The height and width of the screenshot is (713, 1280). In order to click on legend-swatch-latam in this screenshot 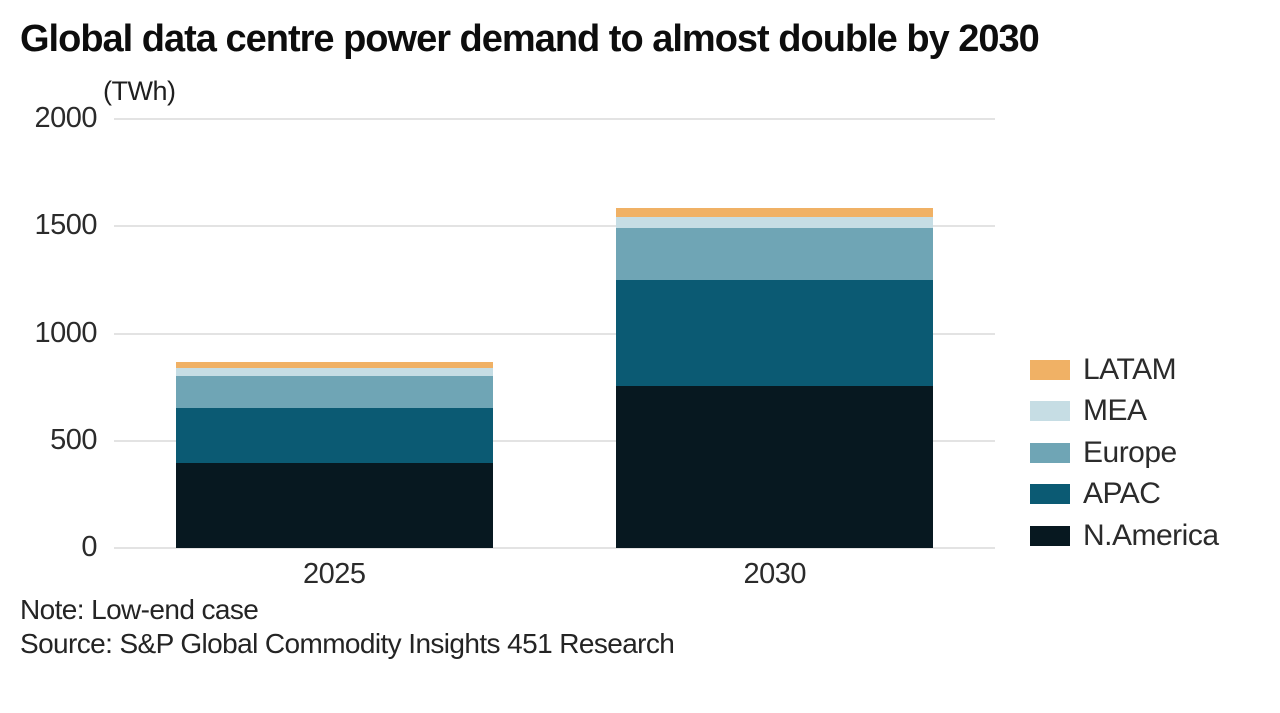, I will do `click(1050, 369)`.